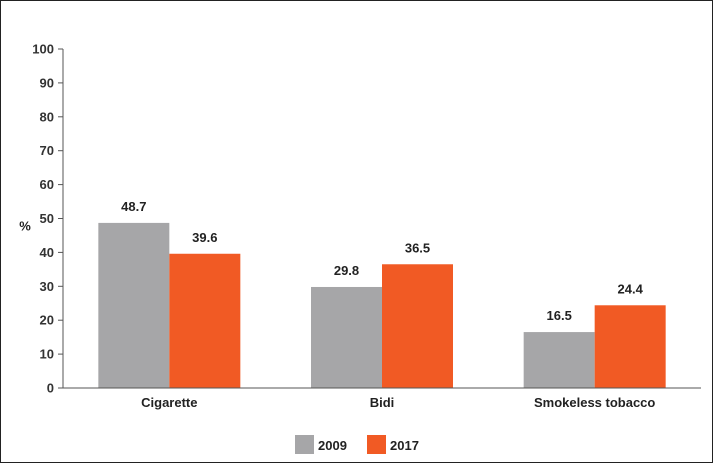 The image size is (713, 463). What do you see at coordinates (376, 444) in the screenshot?
I see `legend-swatch-2017` at bounding box center [376, 444].